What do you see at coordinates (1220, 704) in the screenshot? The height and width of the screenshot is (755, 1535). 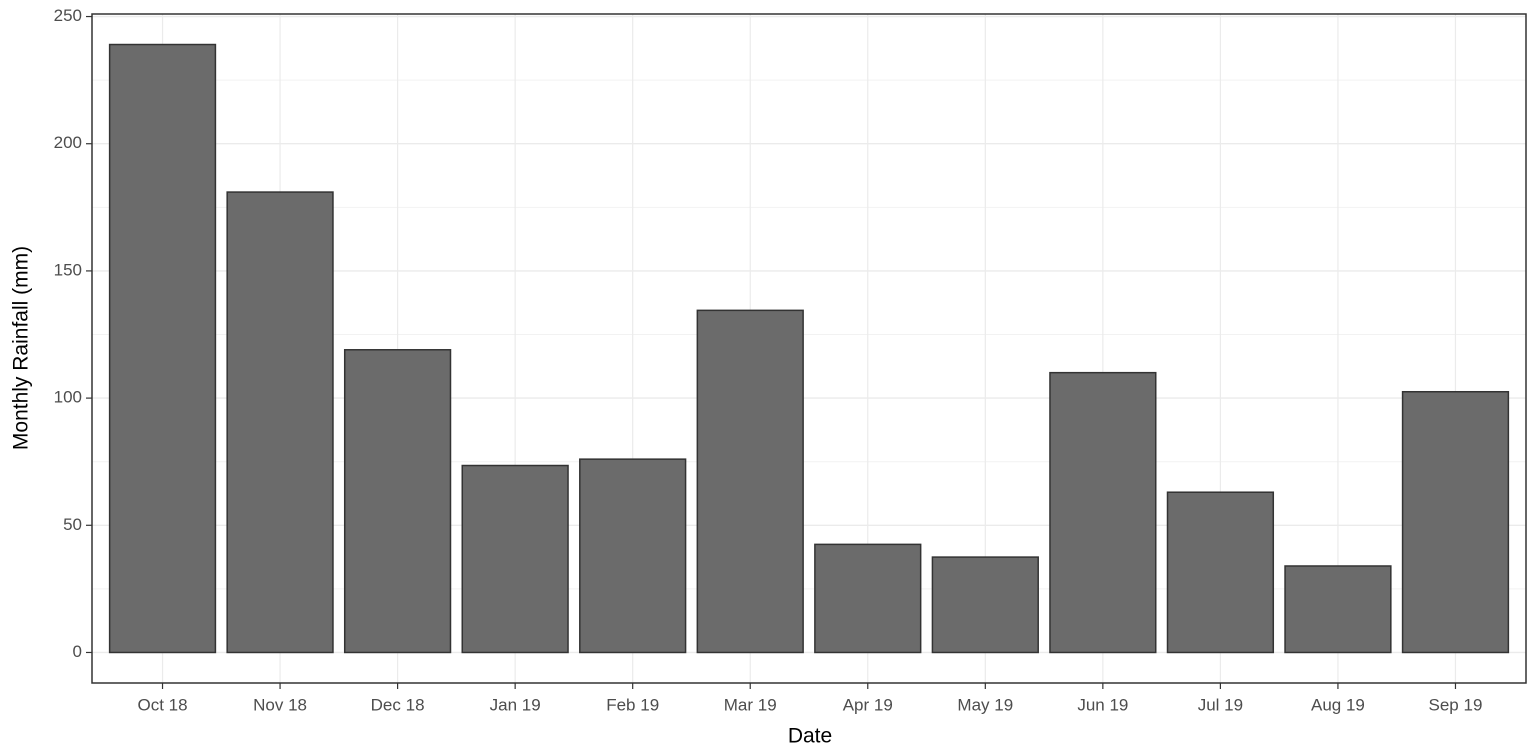 I see `x-tick-label: Jul 19` at bounding box center [1220, 704].